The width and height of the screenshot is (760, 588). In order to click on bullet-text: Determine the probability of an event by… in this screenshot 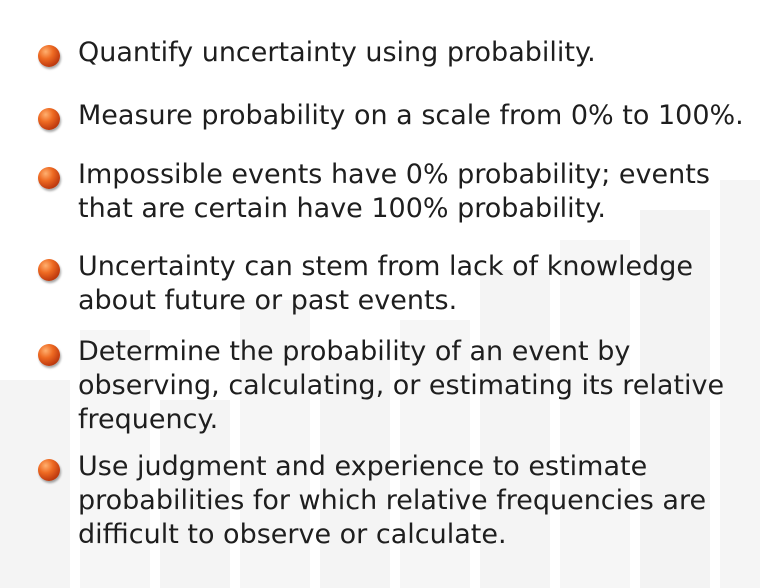, I will do `click(401, 385)`.